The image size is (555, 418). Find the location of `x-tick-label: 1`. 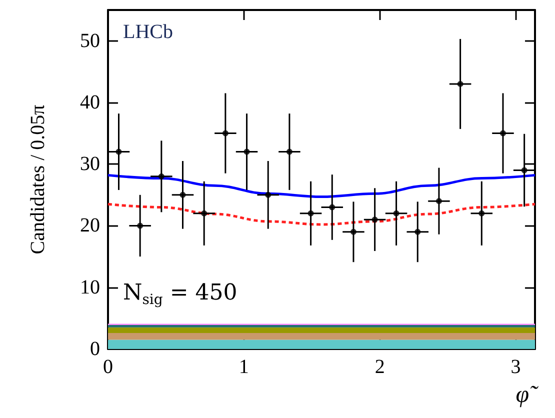

x-tick-label: 1 is located at coordinates (243, 367).